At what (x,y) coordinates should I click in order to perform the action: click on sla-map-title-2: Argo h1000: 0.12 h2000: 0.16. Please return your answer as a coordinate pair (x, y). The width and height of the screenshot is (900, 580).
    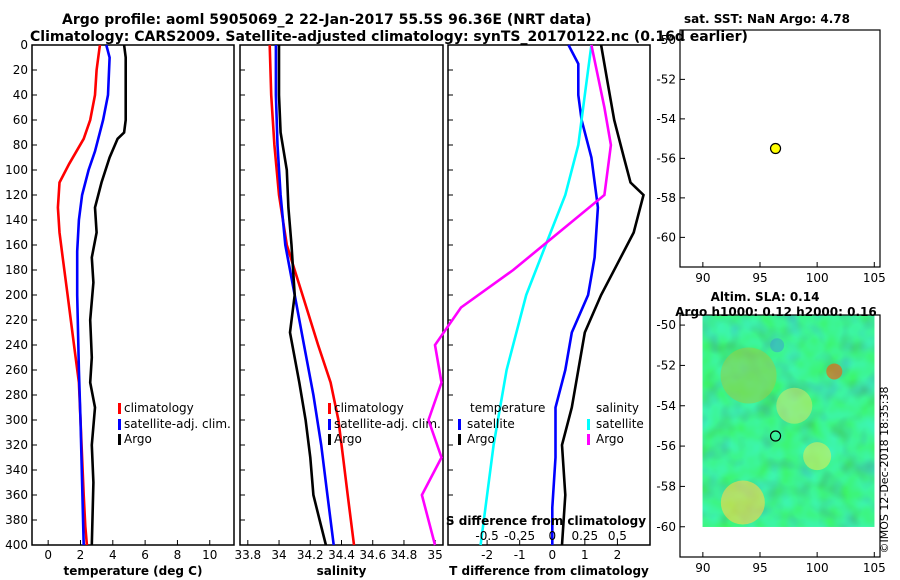
    Looking at the image, I should click on (775, 312).